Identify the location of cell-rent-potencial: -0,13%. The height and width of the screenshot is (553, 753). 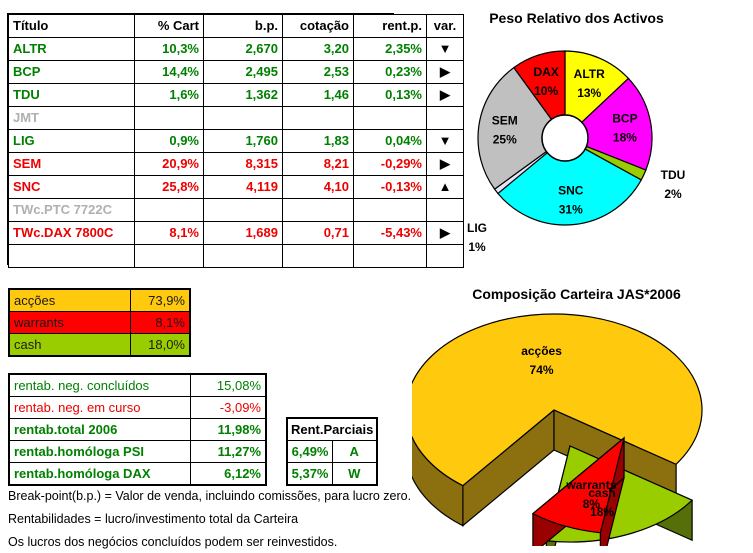
(390, 187).